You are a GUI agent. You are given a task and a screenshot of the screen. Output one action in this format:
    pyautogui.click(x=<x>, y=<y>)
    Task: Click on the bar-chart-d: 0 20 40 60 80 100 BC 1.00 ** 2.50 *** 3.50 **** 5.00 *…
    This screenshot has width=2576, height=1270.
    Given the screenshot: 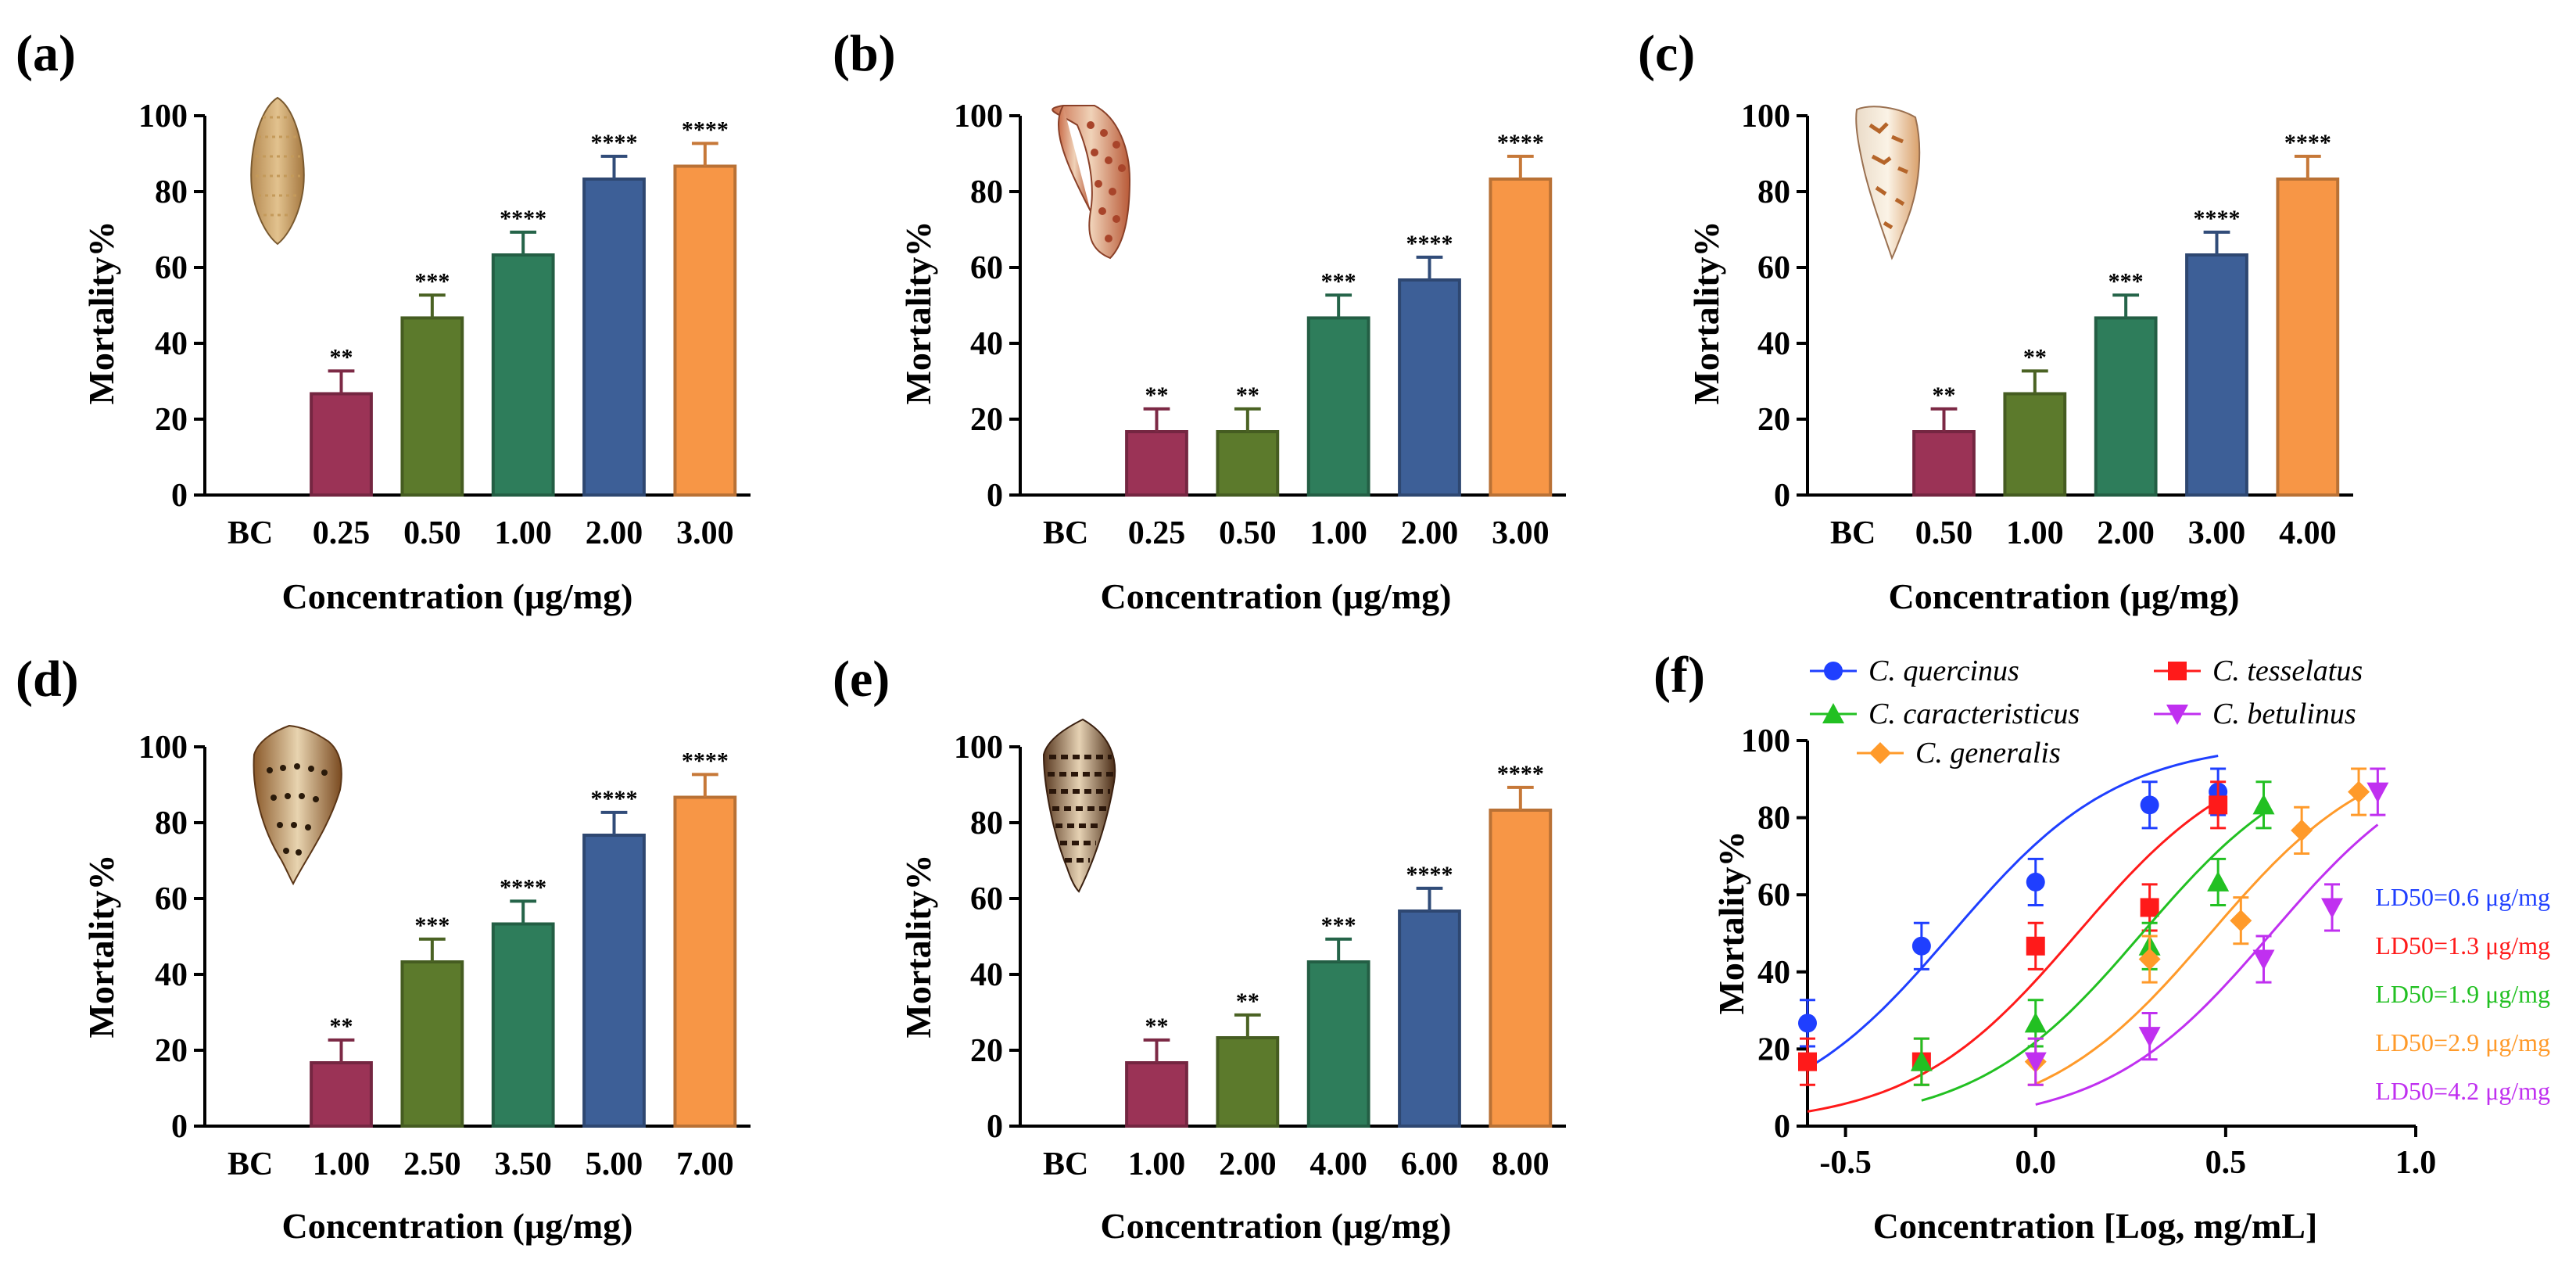 What is the action you would take?
    pyautogui.click(x=445, y=956)
    